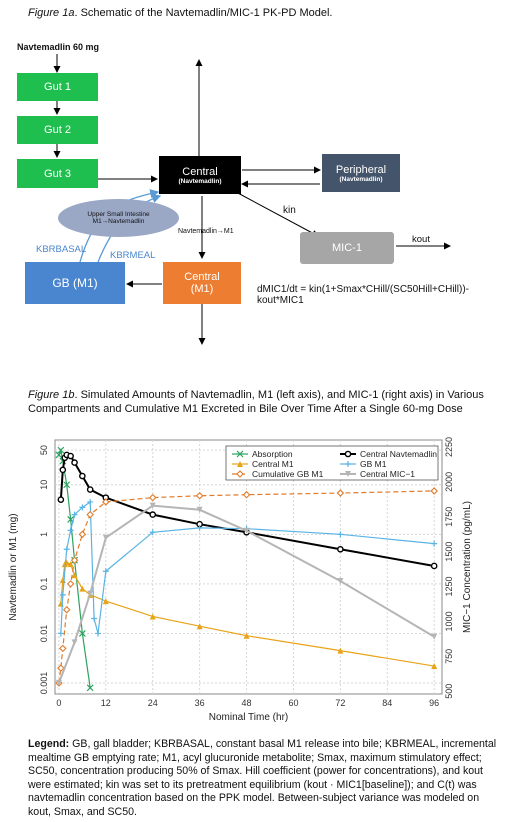  What do you see at coordinates (202, 277) in the screenshot?
I see `central-m1-label: Central` at bounding box center [202, 277].